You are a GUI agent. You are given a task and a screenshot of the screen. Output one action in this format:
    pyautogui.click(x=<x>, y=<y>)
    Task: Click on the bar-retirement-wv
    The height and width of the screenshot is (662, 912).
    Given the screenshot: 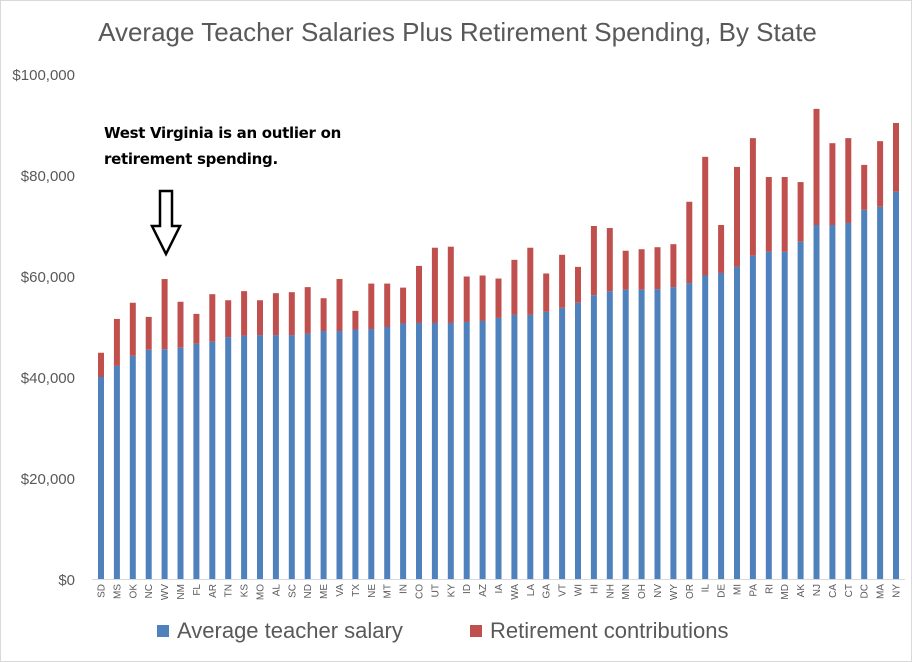 What is the action you would take?
    pyautogui.click(x=164, y=314)
    